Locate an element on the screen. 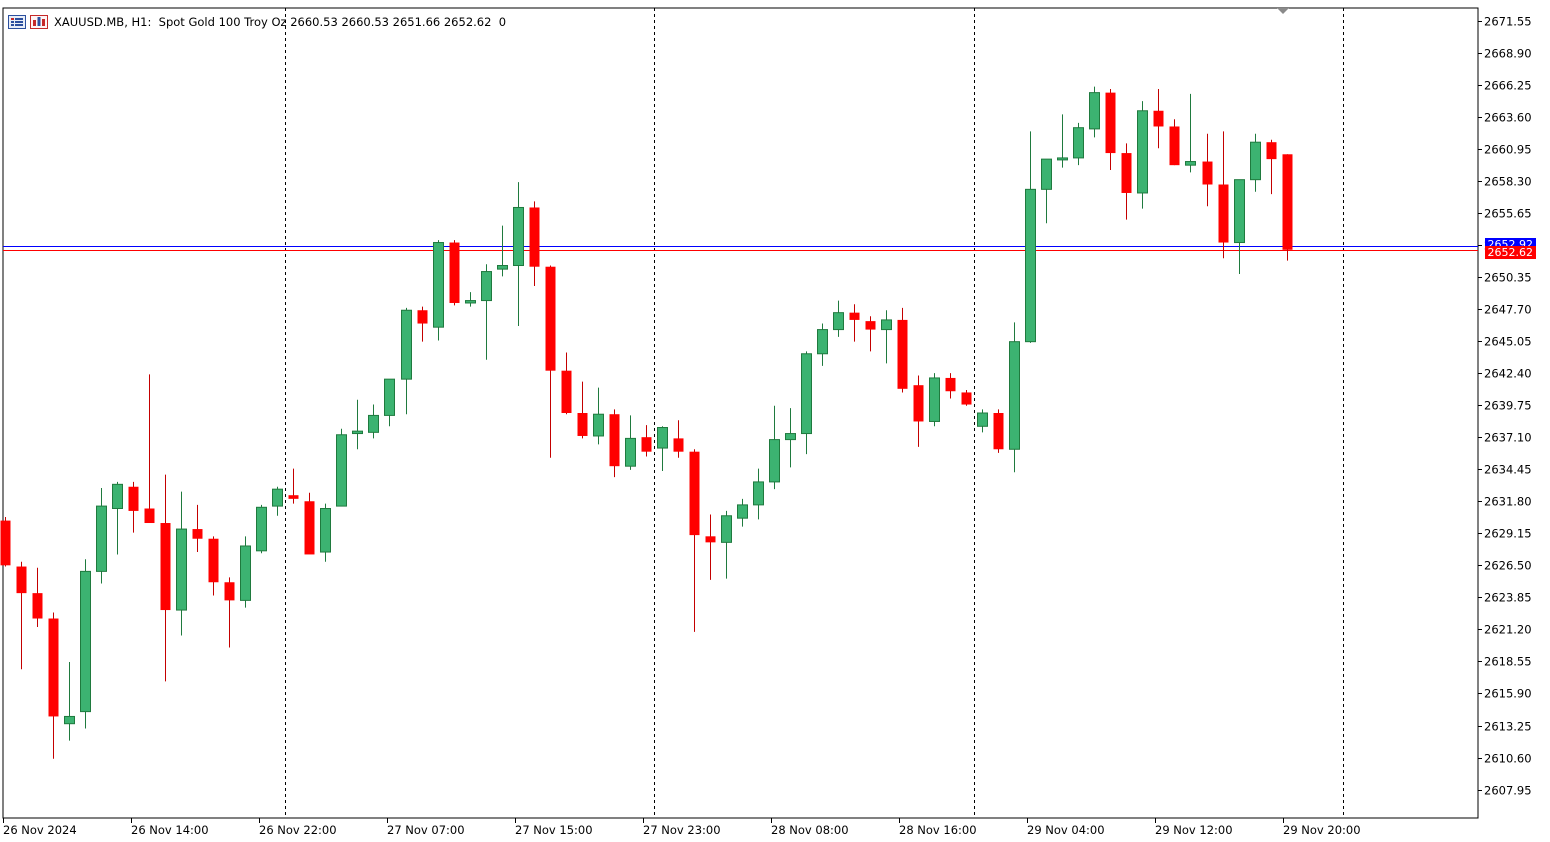 The image size is (1550, 842). x-tick-label: 27 Nov 07:00 is located at coordinates (426, 830).